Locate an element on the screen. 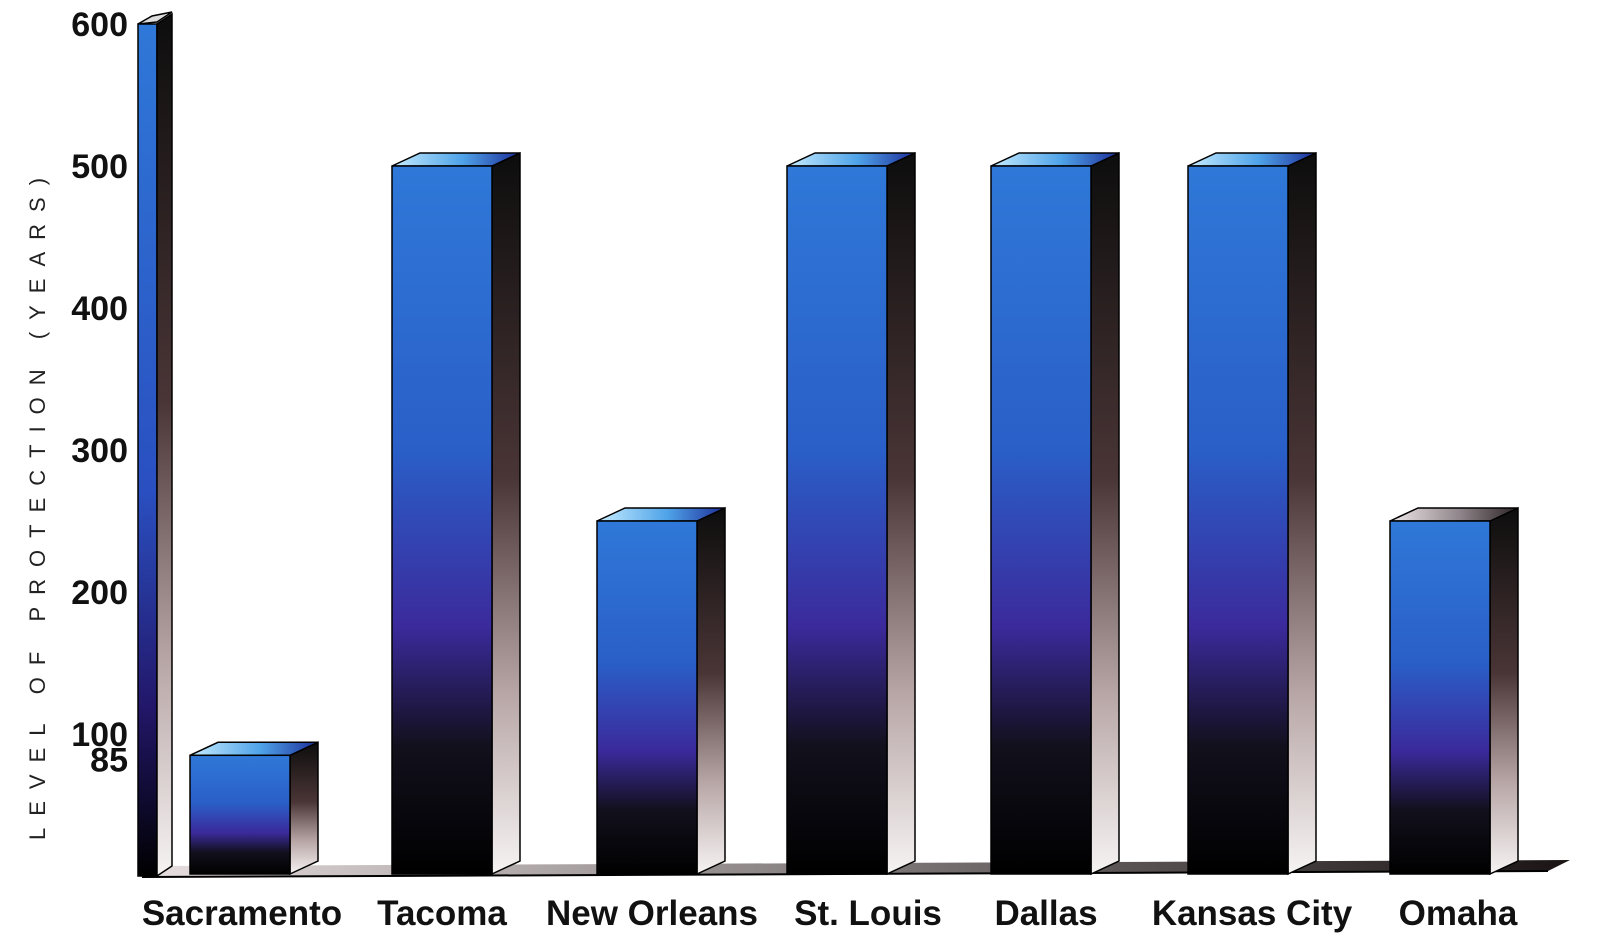 The height and width of the screenshot is (948, 1598). bar-new-orleans is located at coordinates (661, 691).